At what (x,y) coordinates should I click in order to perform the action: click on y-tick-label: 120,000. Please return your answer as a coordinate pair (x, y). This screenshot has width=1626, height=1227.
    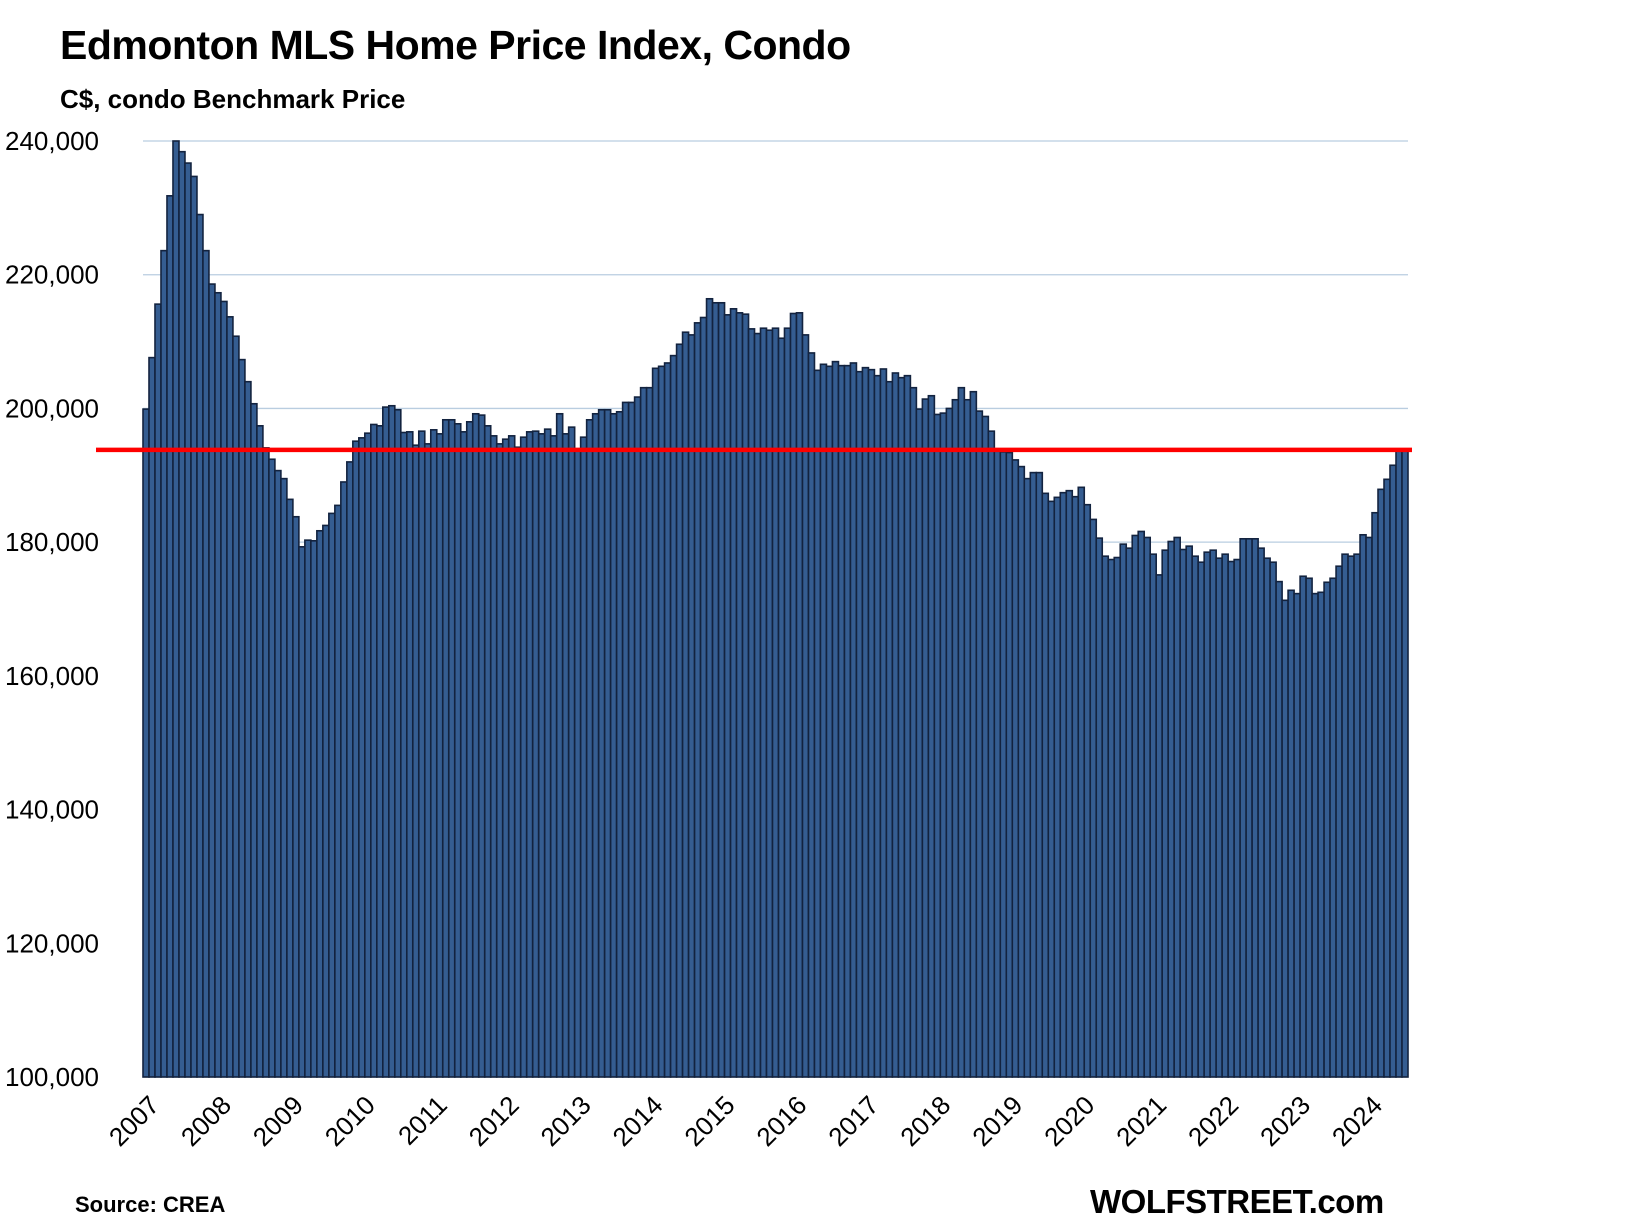
    Looking at the image, I should click on (52, 943).